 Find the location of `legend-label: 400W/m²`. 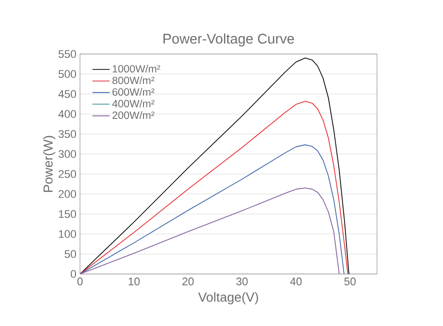

legend-label: 400W/m² is located at coordinates (133, 104).